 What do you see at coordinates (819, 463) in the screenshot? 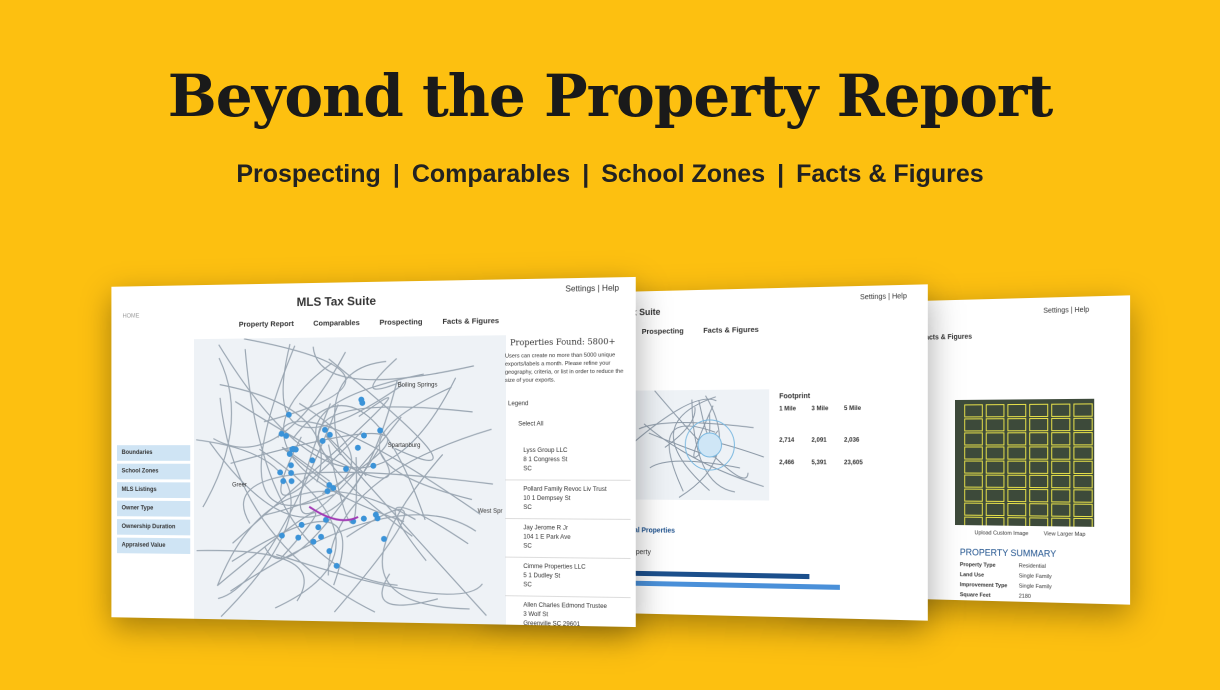
I see `stat: 5,391` at bounding box center [819, 463].